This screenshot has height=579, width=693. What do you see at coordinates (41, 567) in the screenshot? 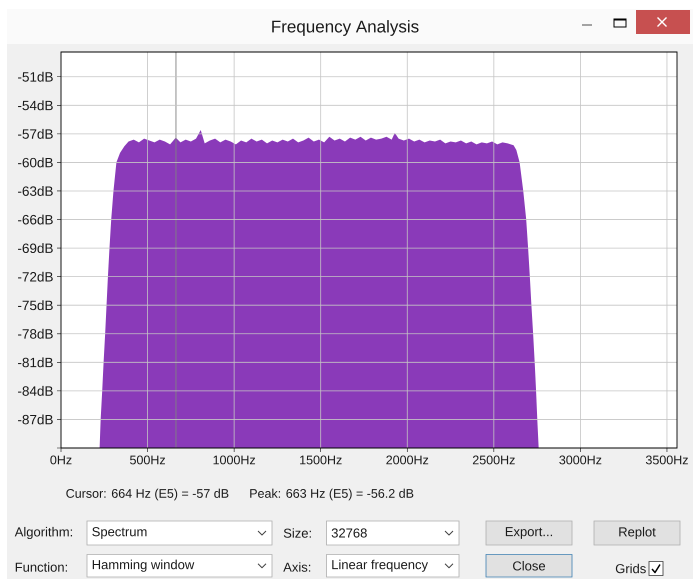
I see `text: Function:` at bounding box center [41, 567].